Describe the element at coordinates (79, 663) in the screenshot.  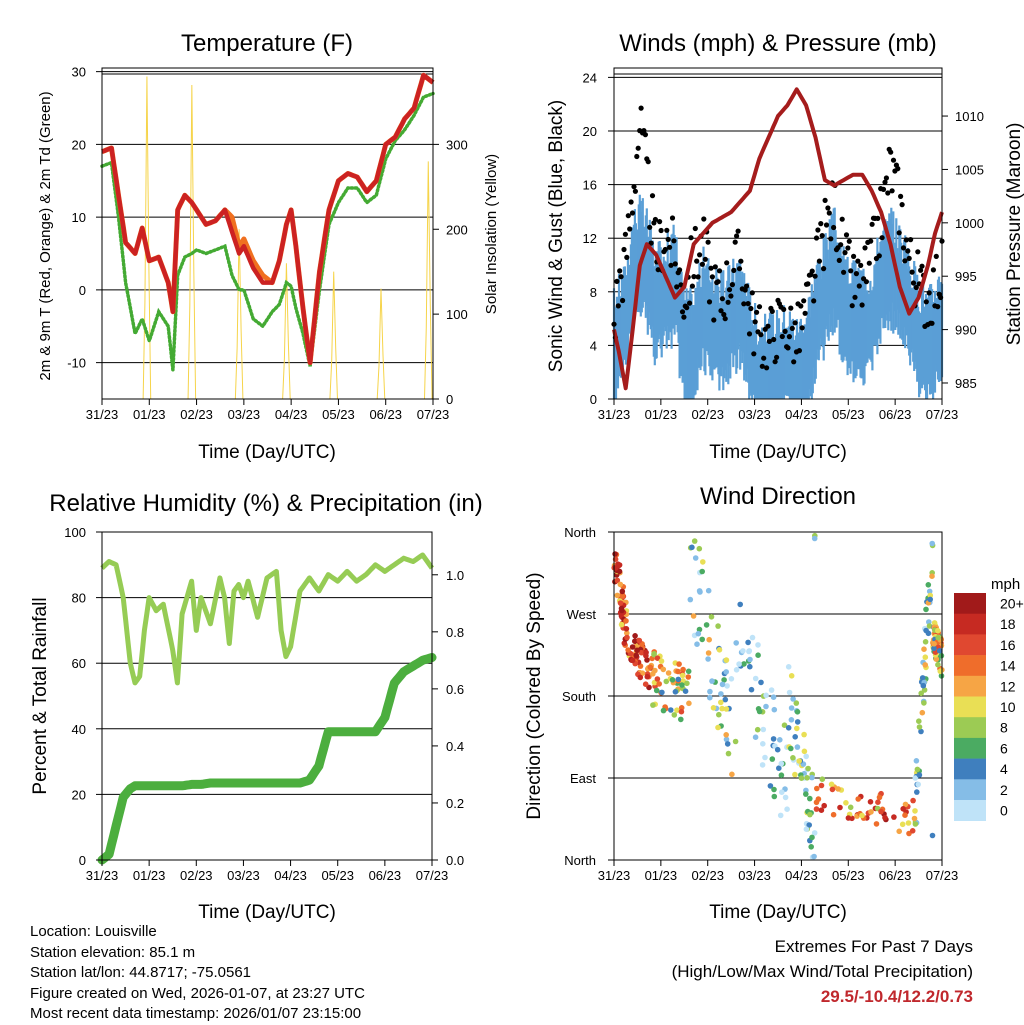
I see `y-tick-label: 60` at that location.